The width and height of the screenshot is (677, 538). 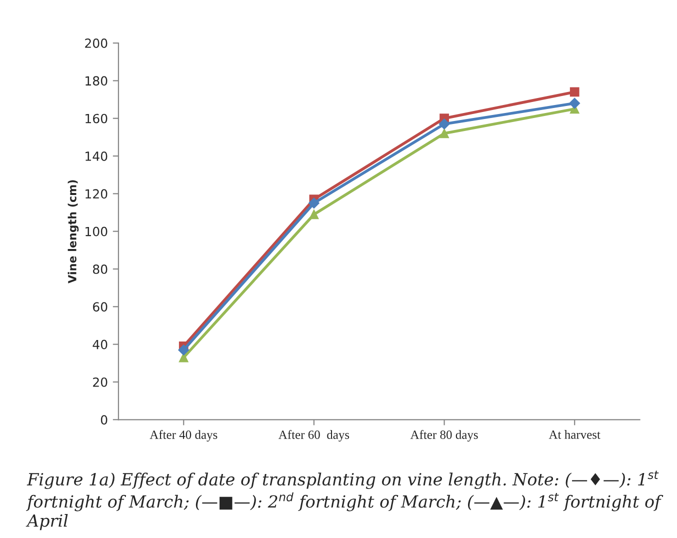 I want to click on y-tick-label: 160, so click(x=97, y=119).